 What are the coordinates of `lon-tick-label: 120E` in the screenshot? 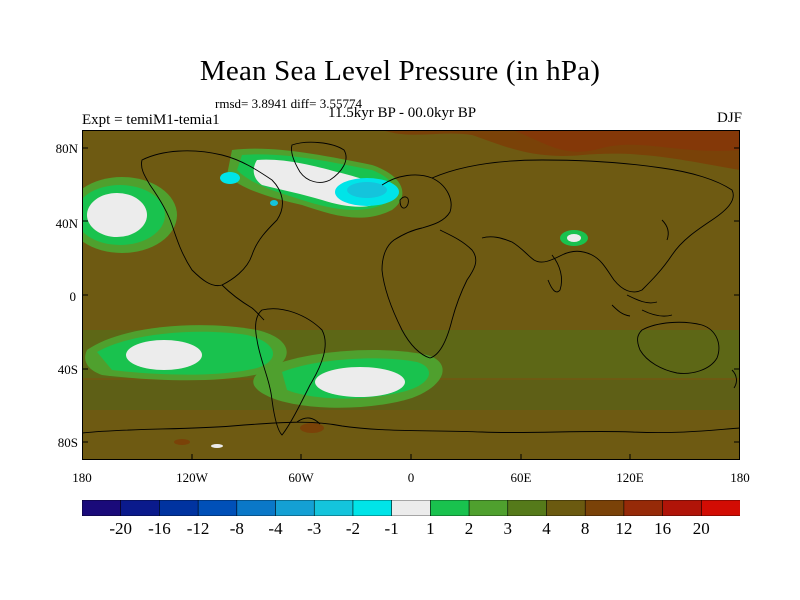 It's located at (630, 477).